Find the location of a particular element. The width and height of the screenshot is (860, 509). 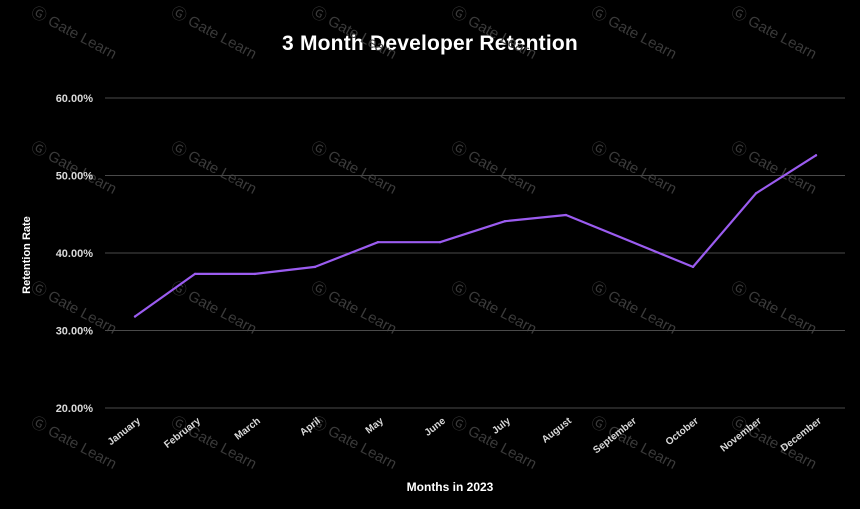

y-tick-label: 60.00% is located at coordinates (75, 99).